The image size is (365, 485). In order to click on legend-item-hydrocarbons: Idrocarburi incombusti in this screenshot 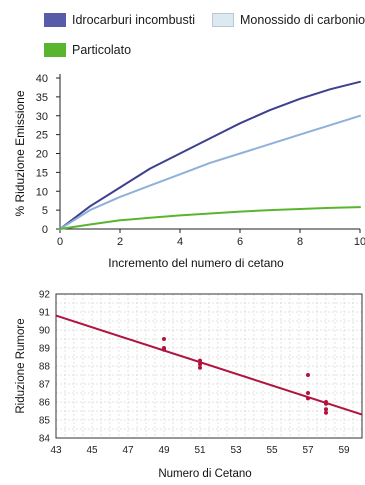, I will do `click(119, 20)`.